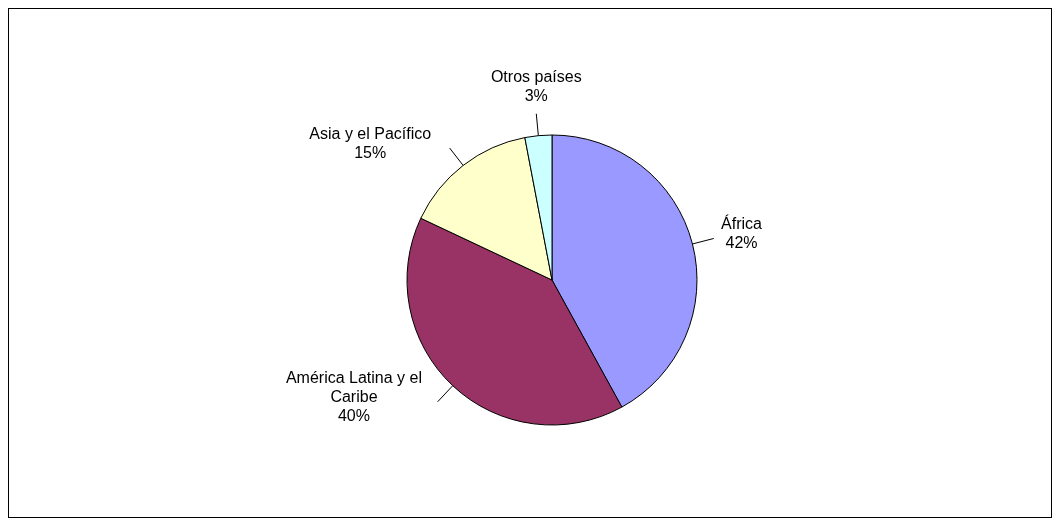  I want to click on slice-label: América Latina y el Caribe, so click(354, 387).